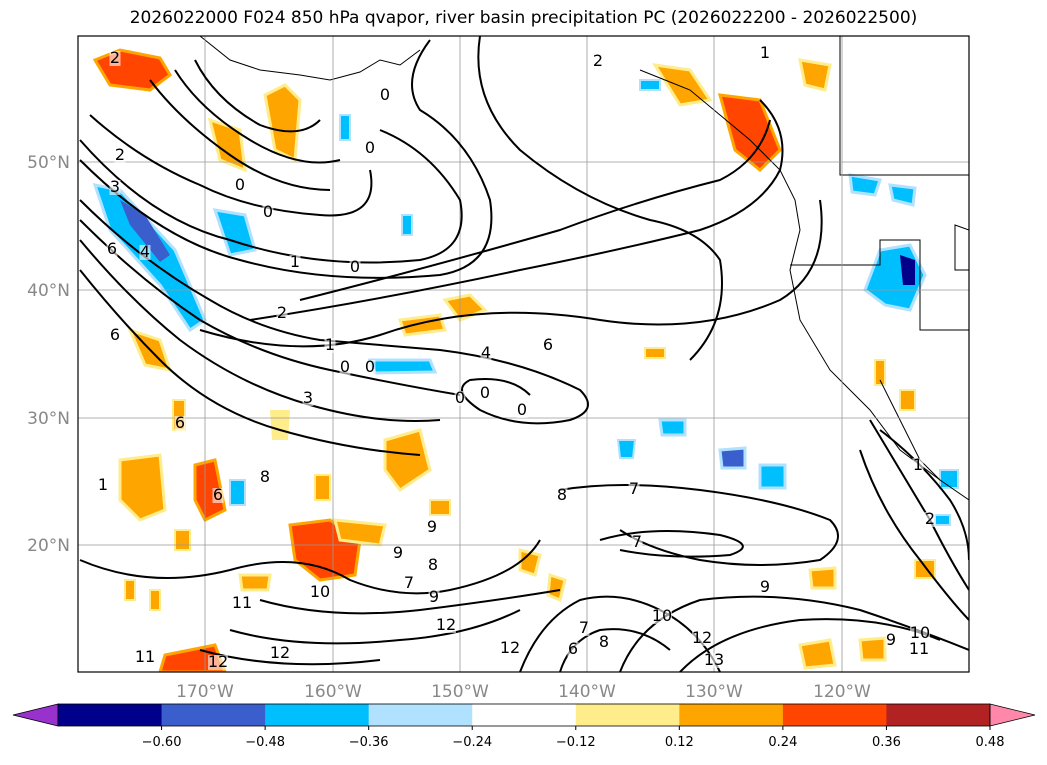 This screenshot has height=765, width=1047. Describe the element at coordinates (460, 692) in the screenshot. I see `lon-label: 150°W` at that location.